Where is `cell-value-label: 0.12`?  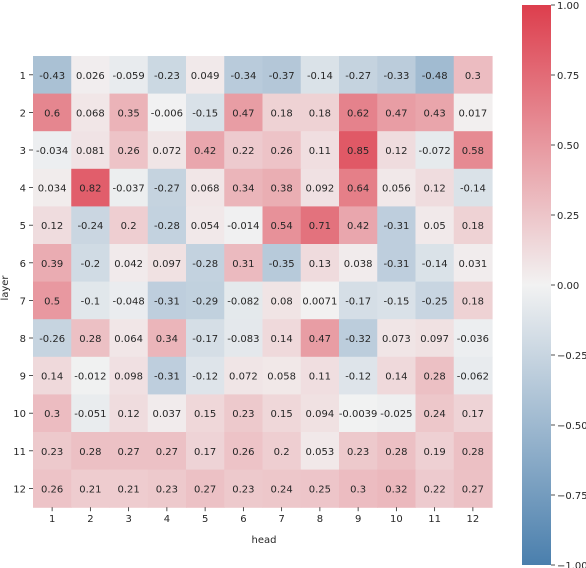 cell-value-label: 0.12 is located at coordinates (434, 189).